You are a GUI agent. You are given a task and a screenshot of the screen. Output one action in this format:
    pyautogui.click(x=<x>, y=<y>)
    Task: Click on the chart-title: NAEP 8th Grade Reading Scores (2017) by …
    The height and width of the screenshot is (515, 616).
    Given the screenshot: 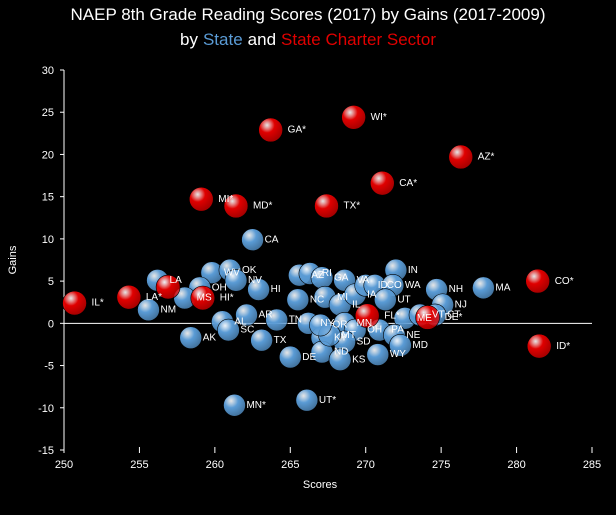 What is the action you would take?
    pyautogui.click(x=307, y=14)
    